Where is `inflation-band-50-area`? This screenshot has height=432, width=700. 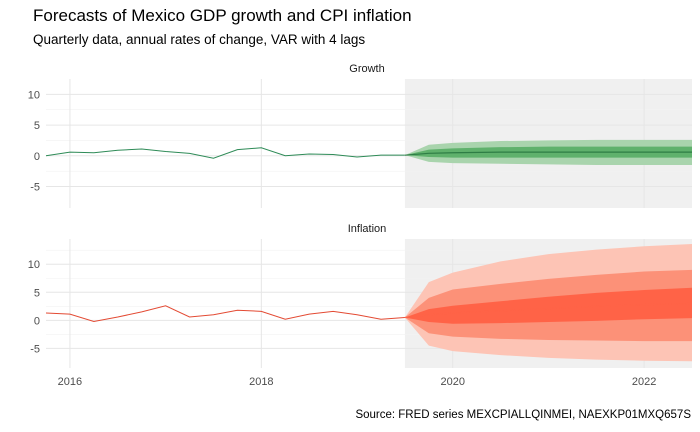 inflation-band-50-area is located at coordinates (548, 305).